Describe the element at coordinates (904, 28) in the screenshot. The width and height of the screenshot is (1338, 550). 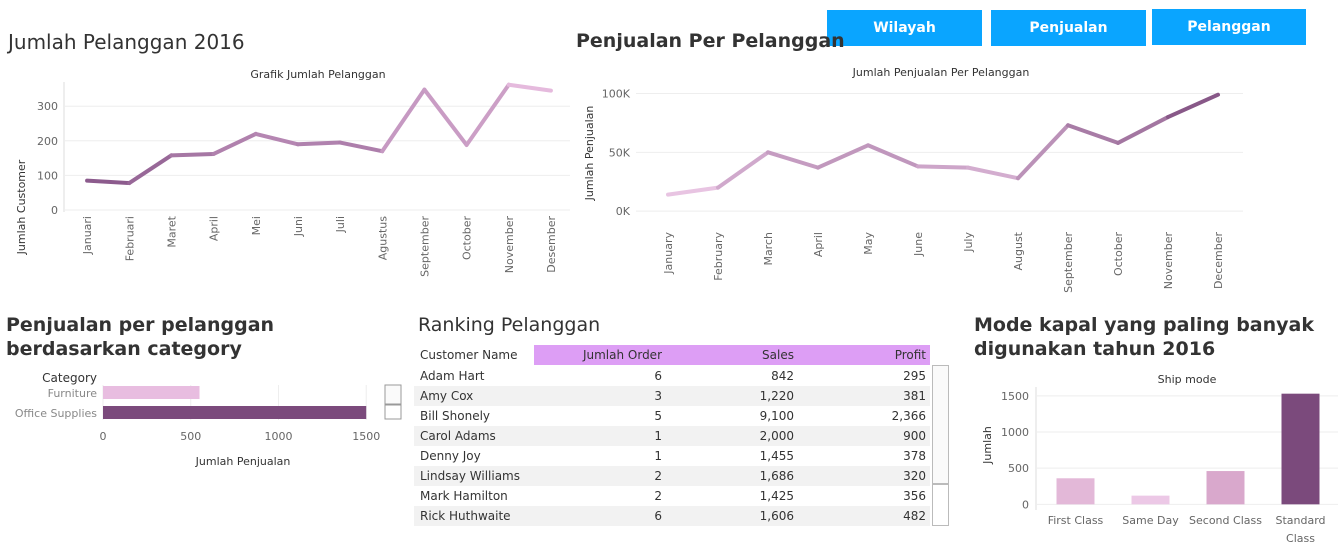
I see `nav-button-wilayah: Wilayah` at that location.